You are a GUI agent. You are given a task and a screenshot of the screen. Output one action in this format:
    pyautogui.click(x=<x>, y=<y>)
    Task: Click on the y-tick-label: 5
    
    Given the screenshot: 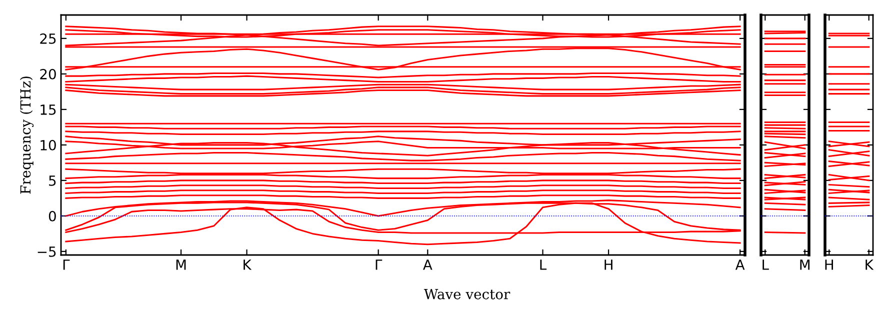 What is the action you would take?
    pyautogui.click(x=52, y=181)
    